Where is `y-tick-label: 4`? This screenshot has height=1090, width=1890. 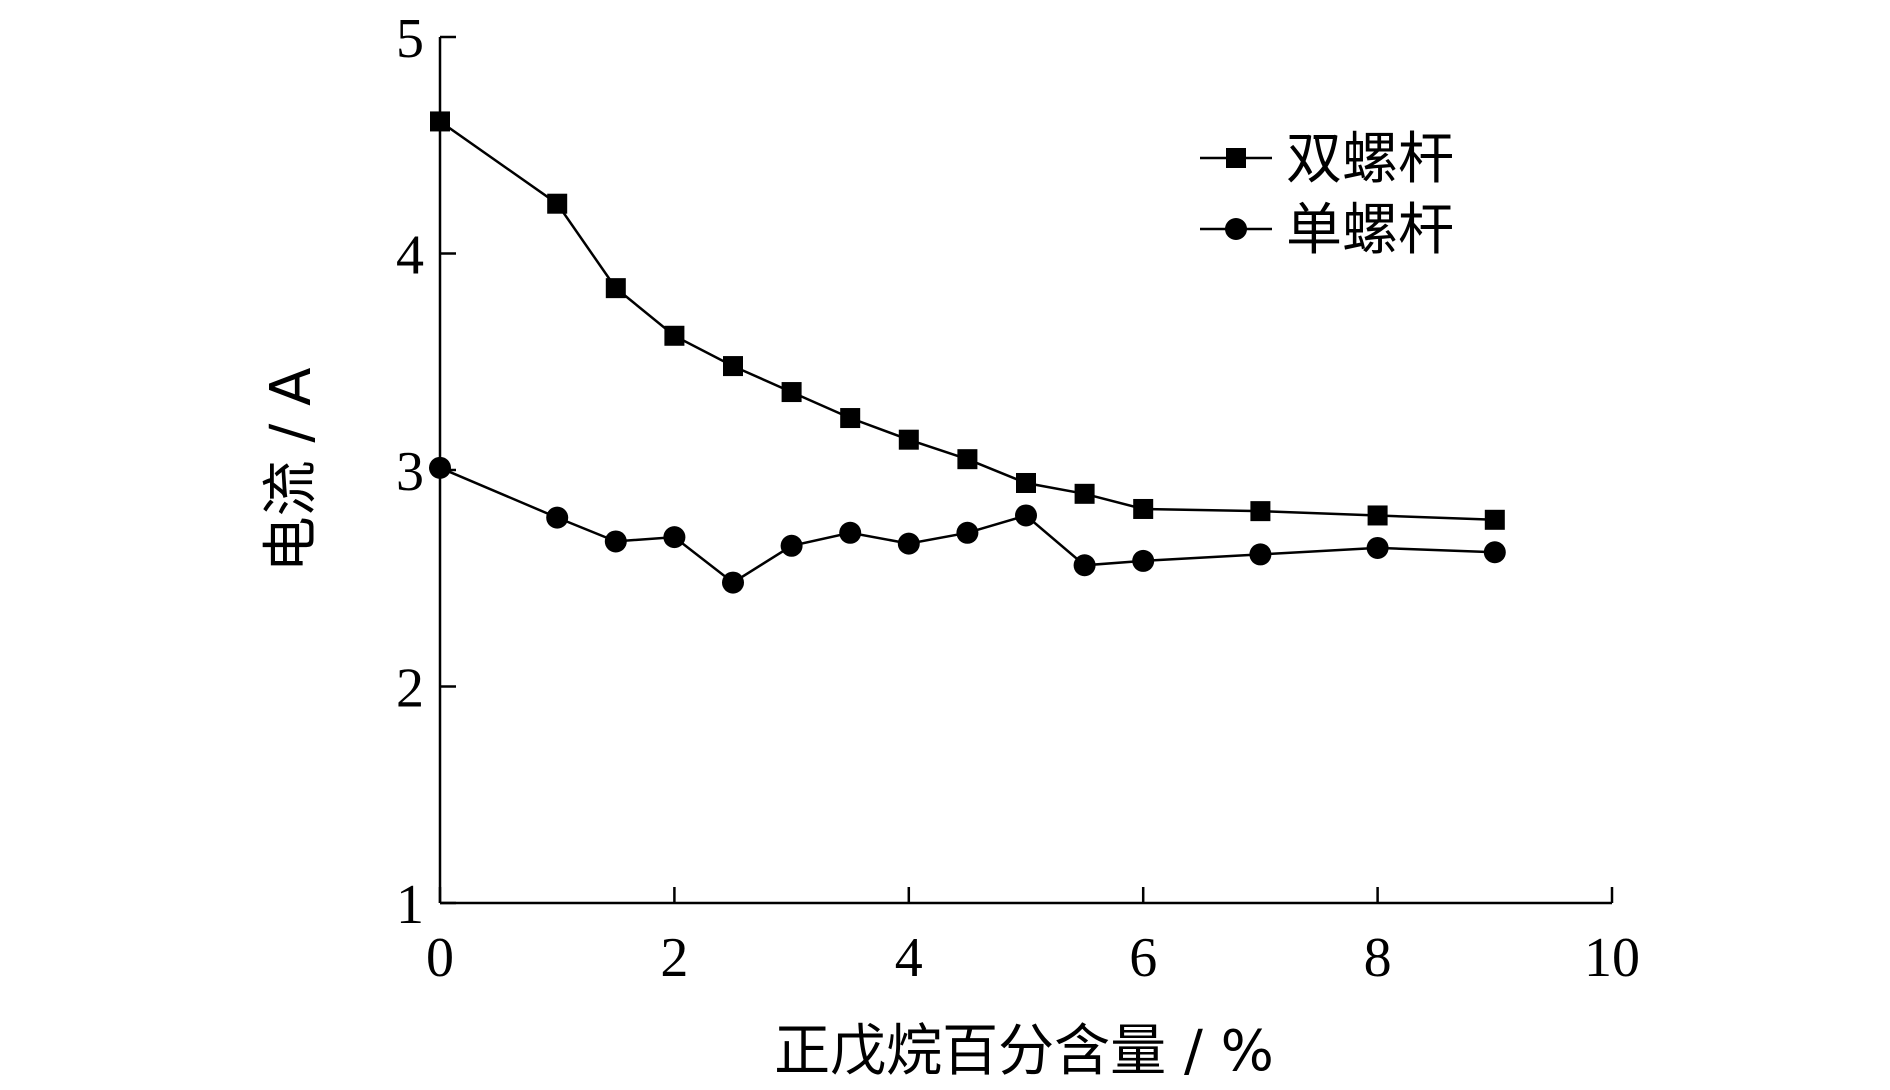 y-tick-label: 4 is located at coordinates (410, 256).